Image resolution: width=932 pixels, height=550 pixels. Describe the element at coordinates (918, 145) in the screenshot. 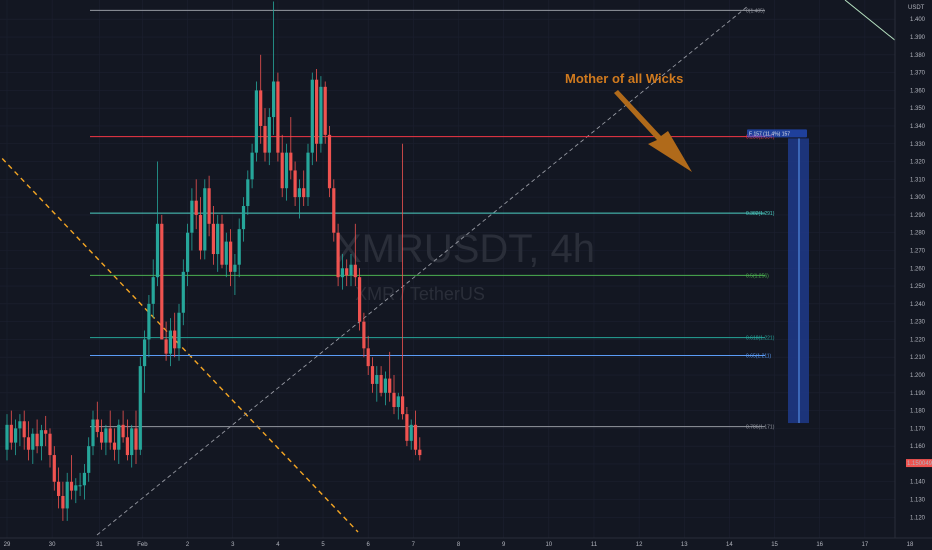

I see `price-tick-label: 1.330` at that location.